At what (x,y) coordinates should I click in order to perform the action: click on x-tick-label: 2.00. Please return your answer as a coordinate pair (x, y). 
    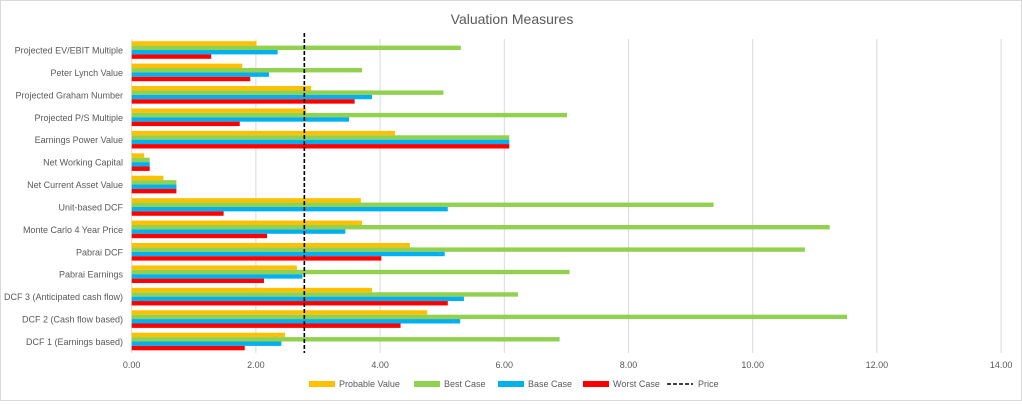
    Looking at the image, I should click on (256, 365).